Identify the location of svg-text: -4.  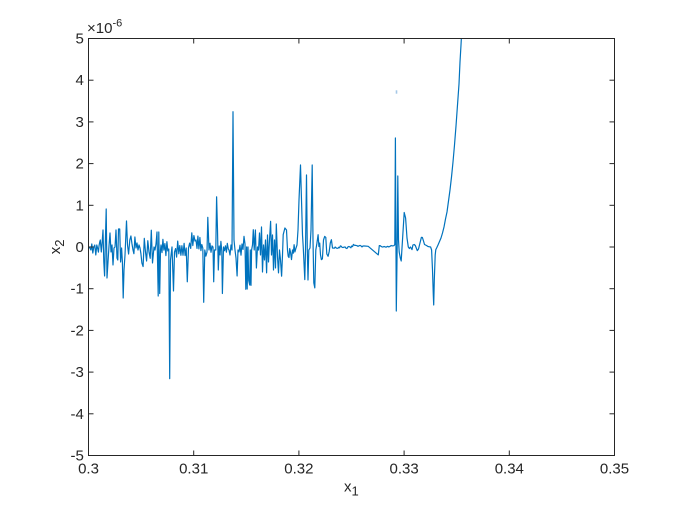
(76, 414).